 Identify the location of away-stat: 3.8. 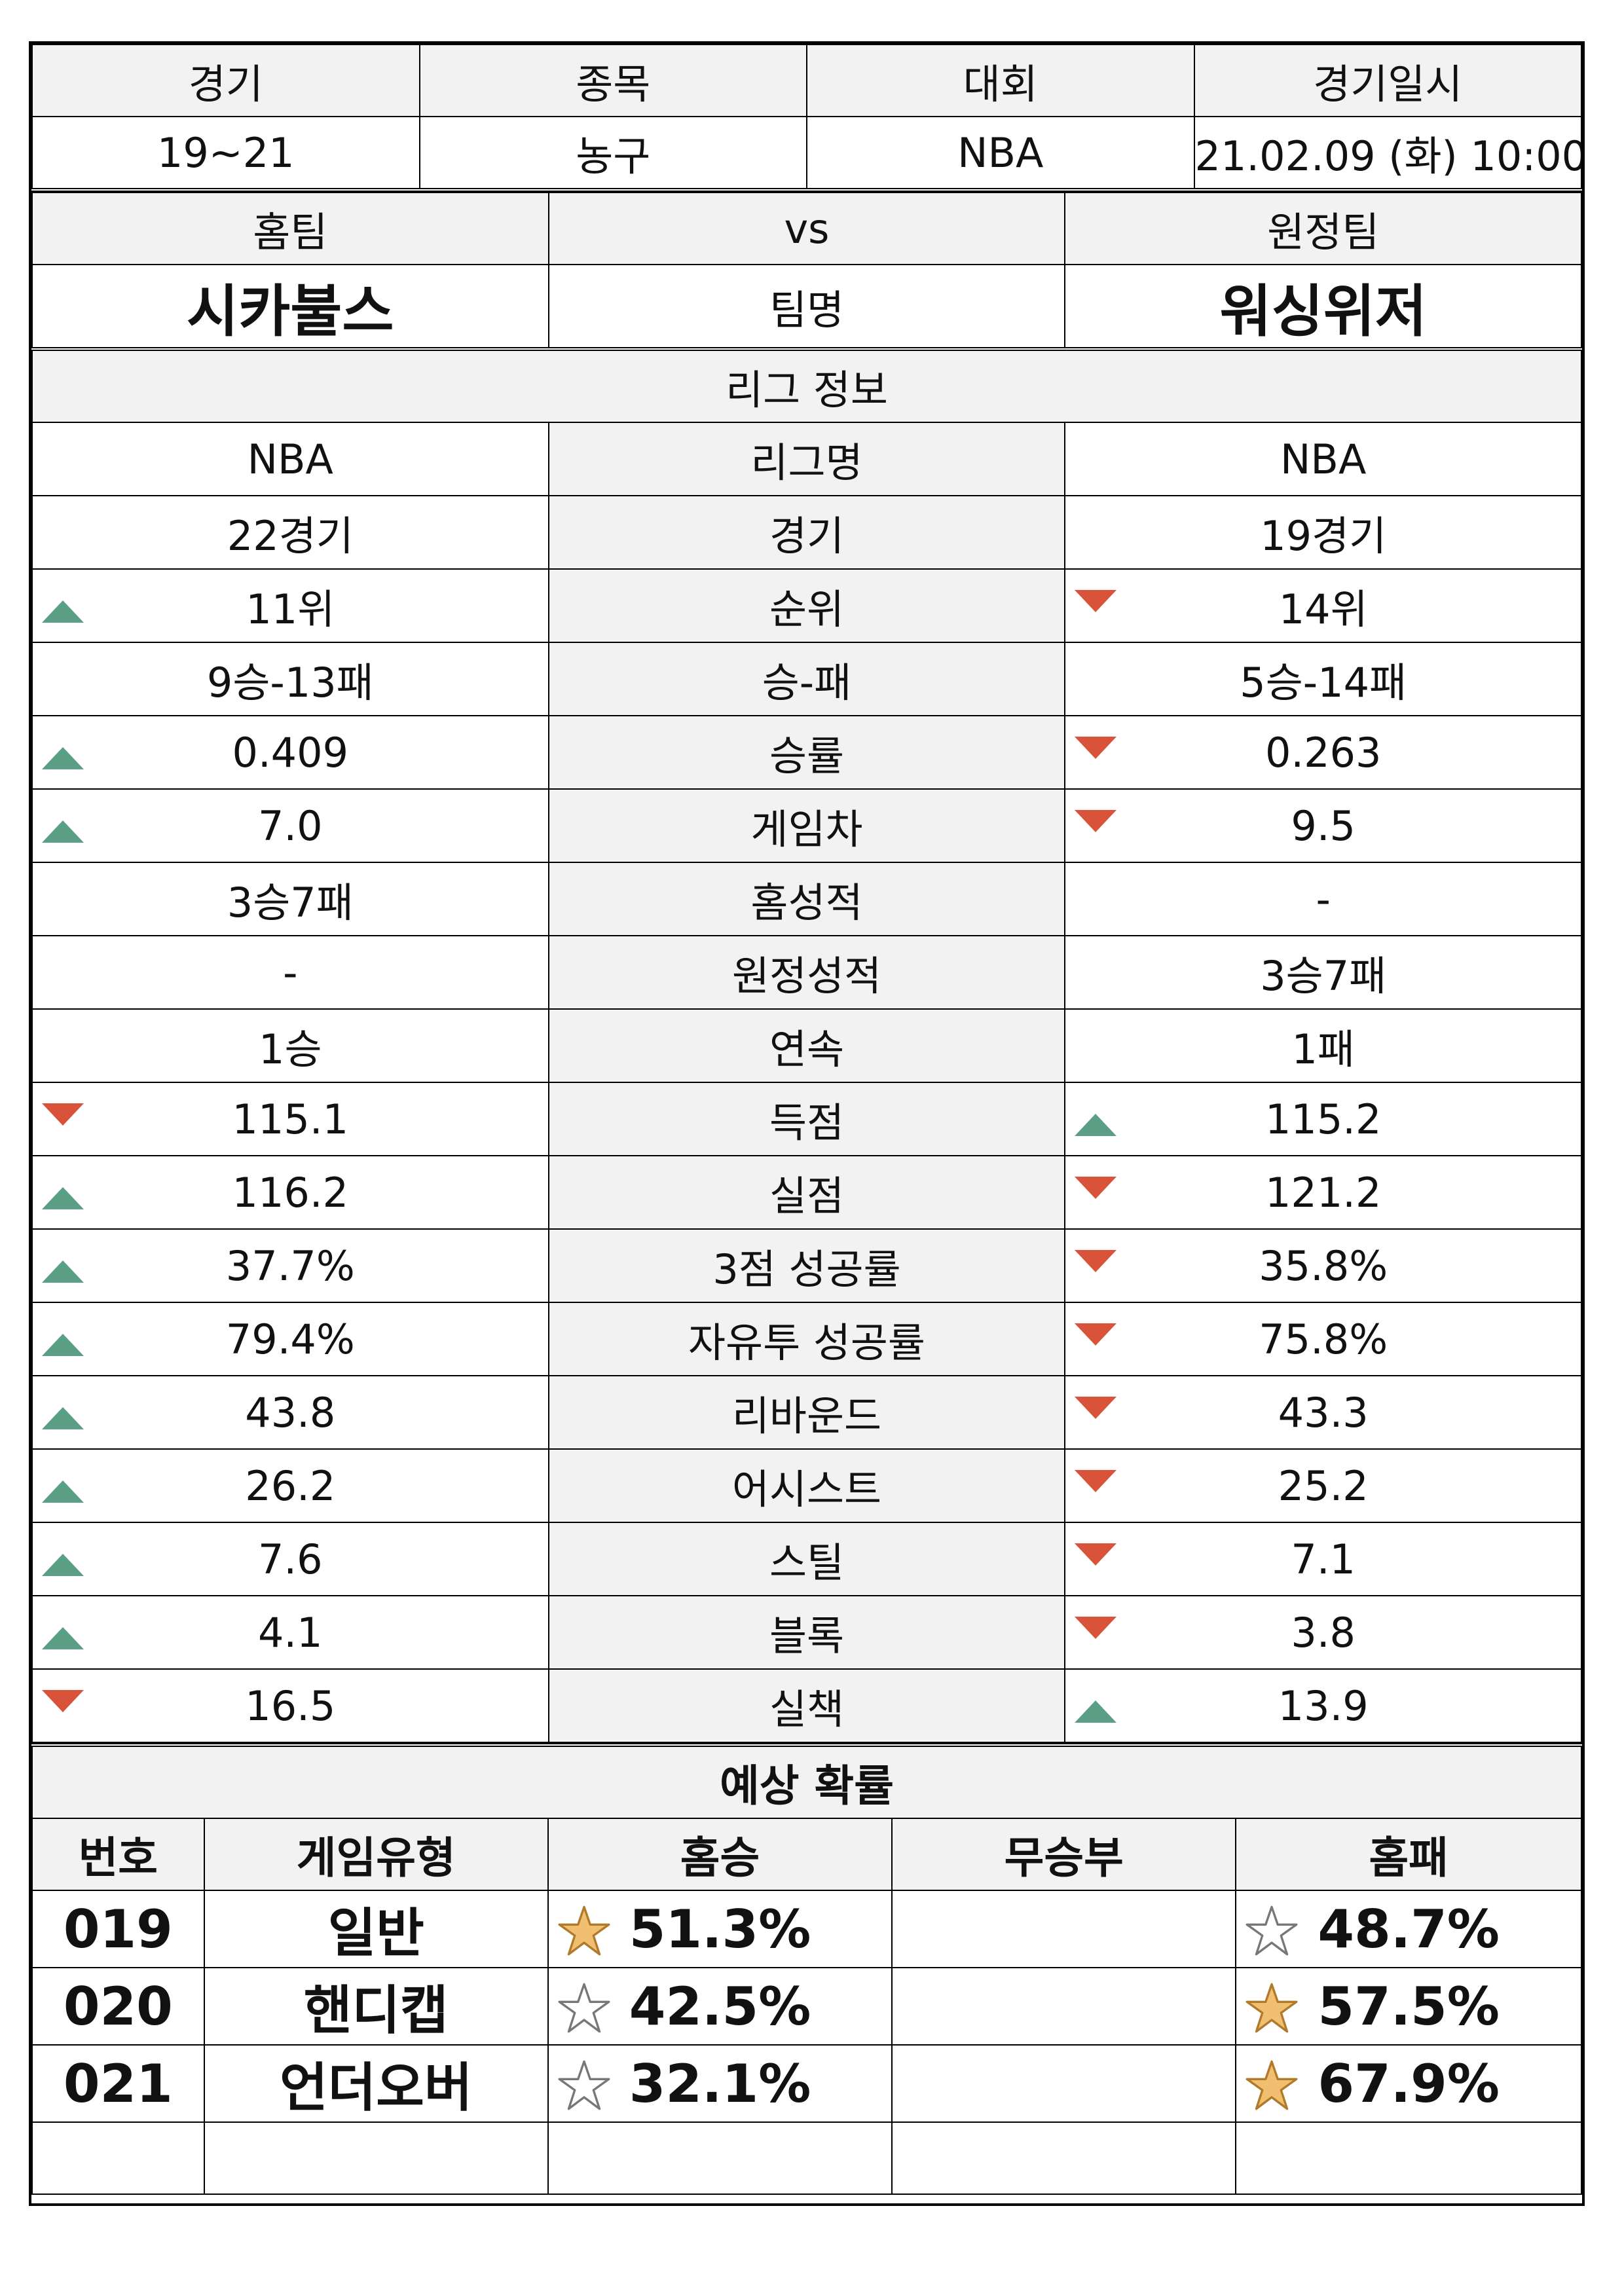
(1323, 1632).